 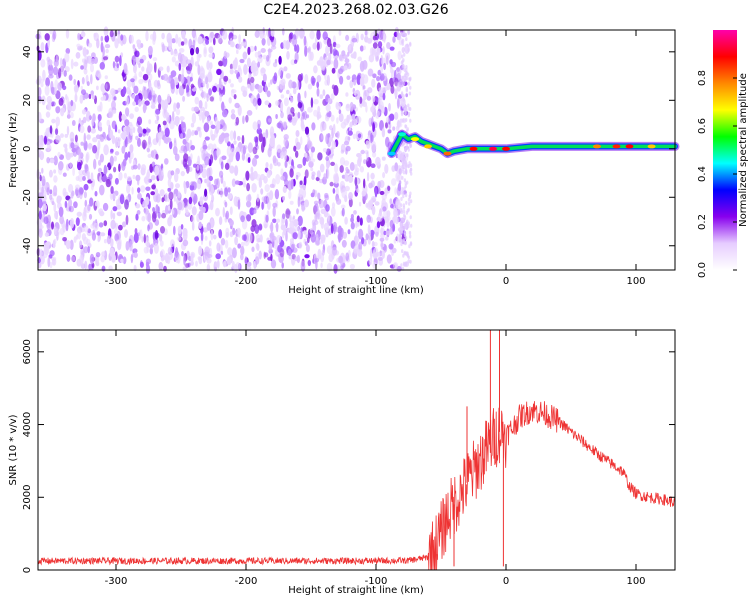 What do you see at coordinates (27, 100) in the screenshot?
I see `y-tick-label: 20` at bounding box center [27, 100].